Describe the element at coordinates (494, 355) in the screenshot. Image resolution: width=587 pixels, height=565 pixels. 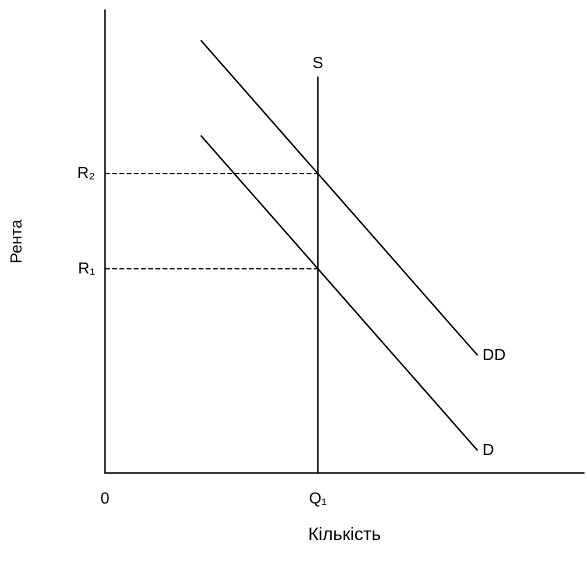
I see `series-label: DD` at that location.